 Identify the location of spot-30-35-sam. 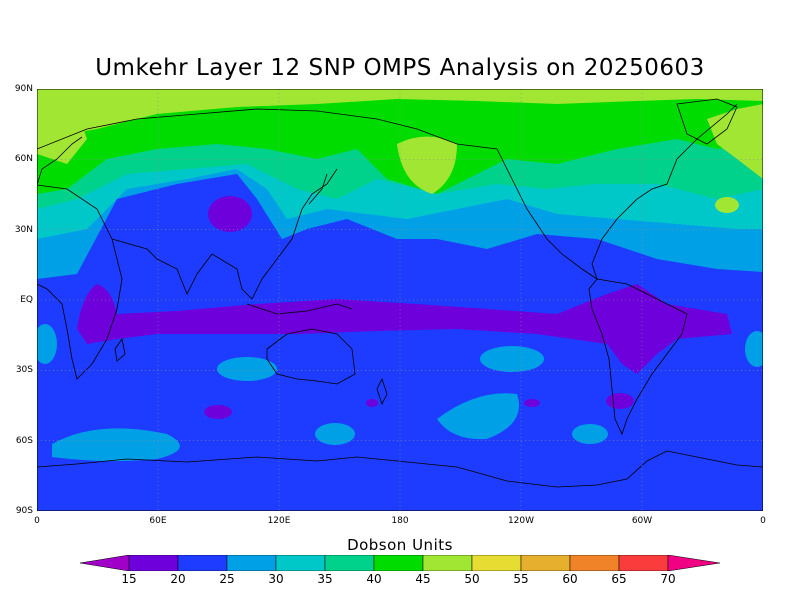
(590, 434).